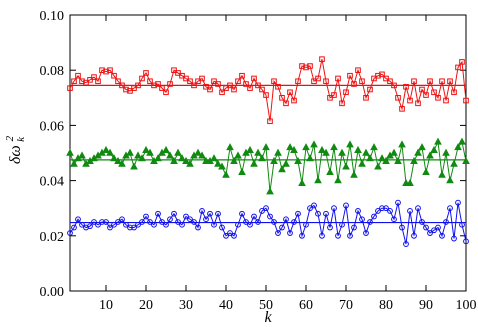 This screenshot has width=478, height=327. Describe the element at coordinates (15, 154) in the screenshot. I see `y-axis-label-text: δω` at that location.